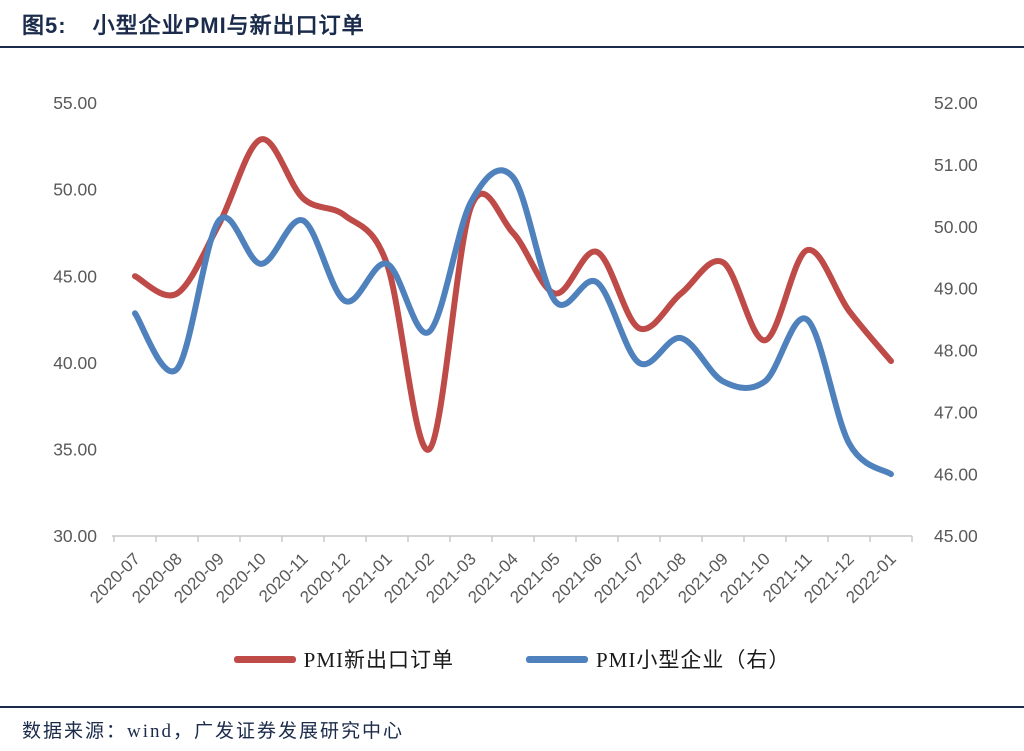 The image size is (1024, 751). I want to click on legend-item-new-export-orders: PMI新出口订单, so click(343, 659).